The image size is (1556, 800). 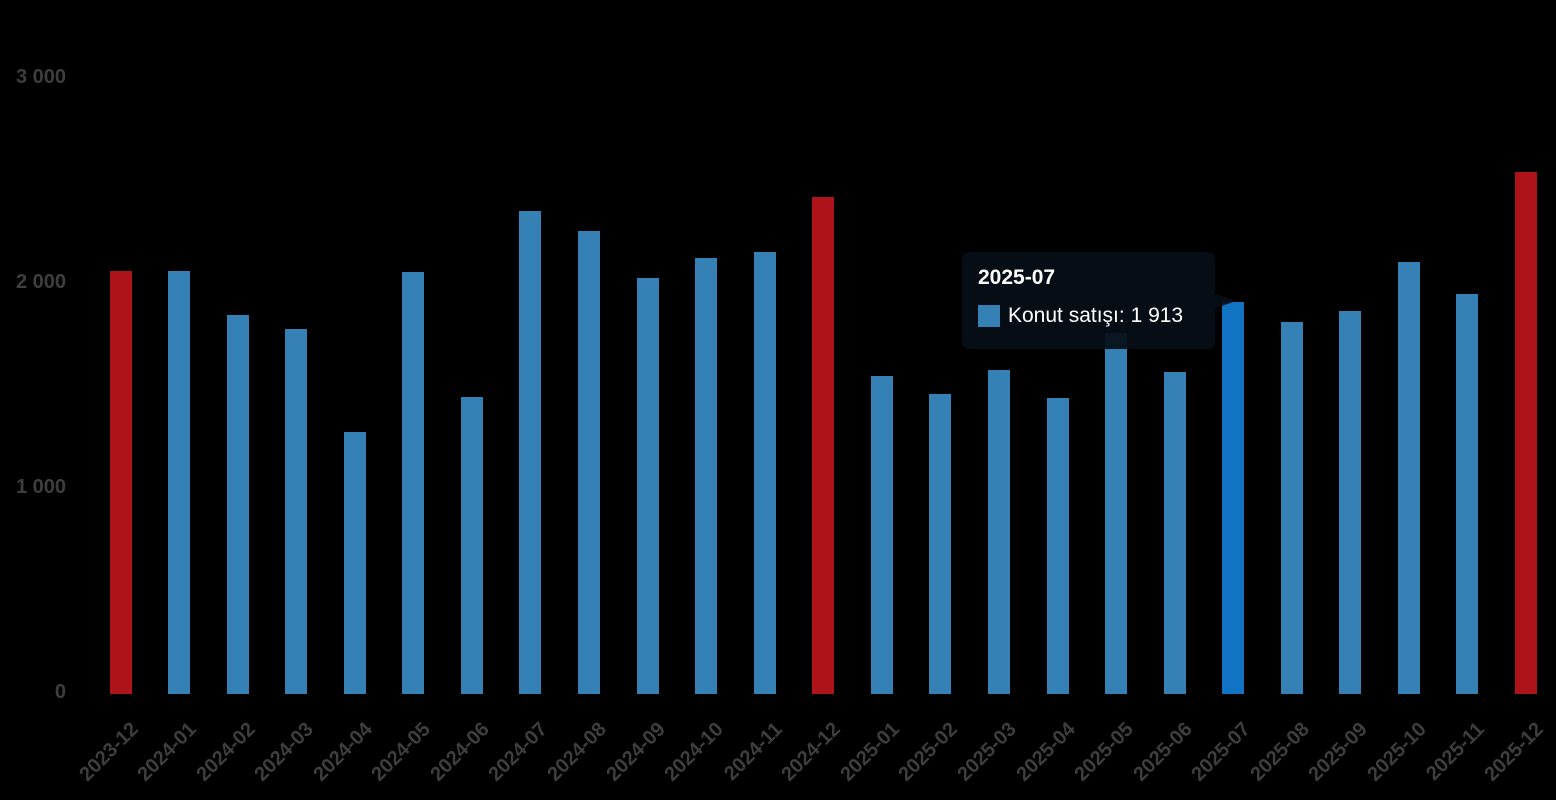 I want to click on tooltip-row: Konut satışı: 1 913, so click(x=1096, y=315).